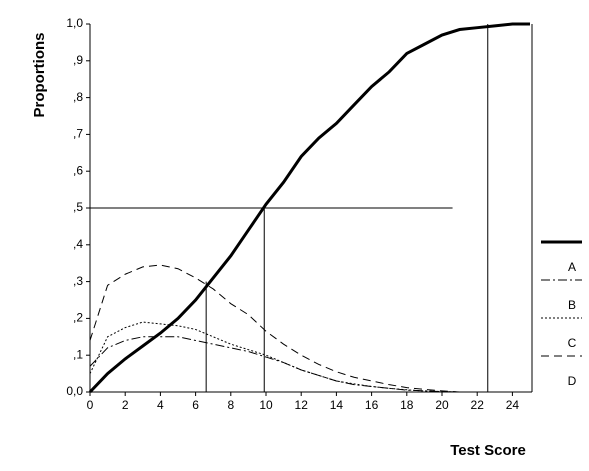 Image resolution: width=589 pixels, height=471 pixels. Describe the element at coordinates (160, 405) in the screenshot. I see `x-tick-label: 4` at that location.